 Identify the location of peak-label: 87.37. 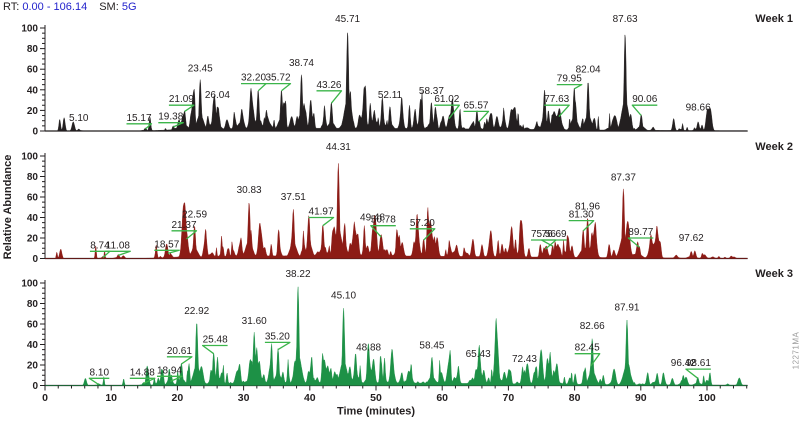
(623, 178).